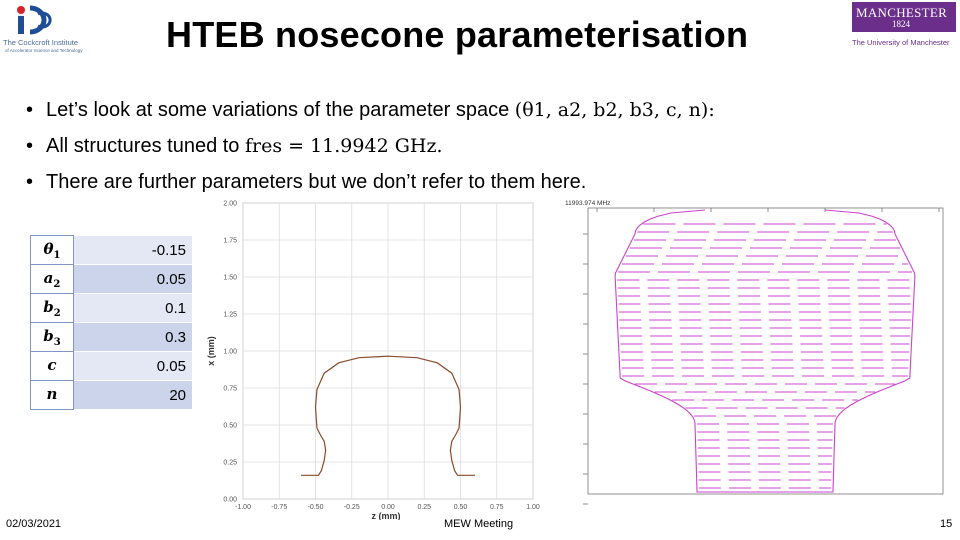 This screenshot has width=960, height=540. What do you see at coordinates (230, 352) in the screenshot?
I see `y-tick-label: 1.00` at bounding box center [230, 352].